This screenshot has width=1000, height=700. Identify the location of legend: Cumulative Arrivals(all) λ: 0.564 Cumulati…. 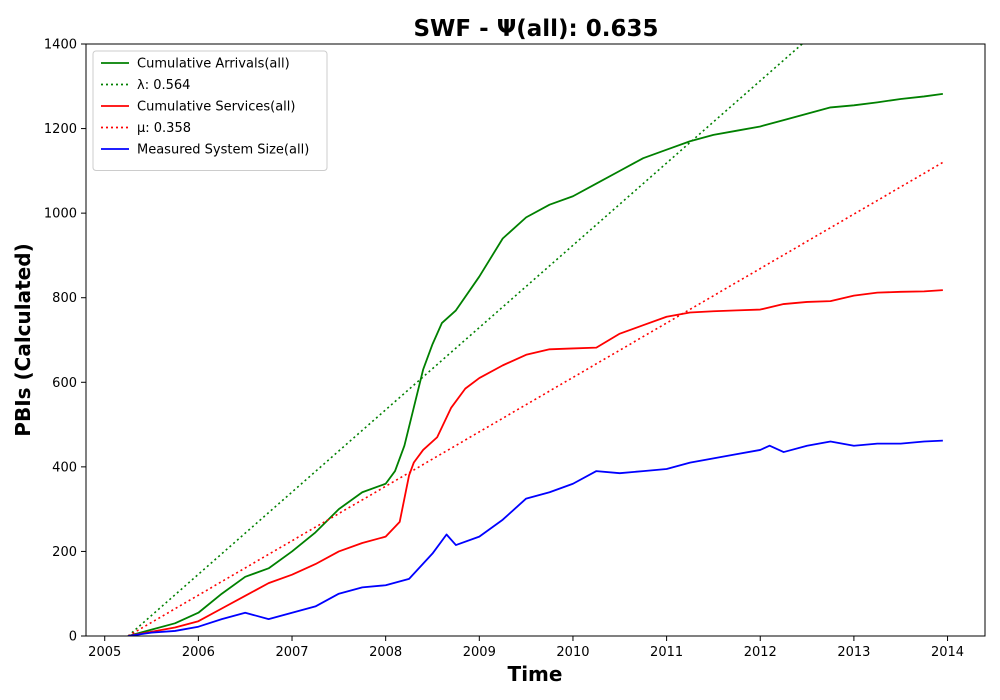
(210, 110).